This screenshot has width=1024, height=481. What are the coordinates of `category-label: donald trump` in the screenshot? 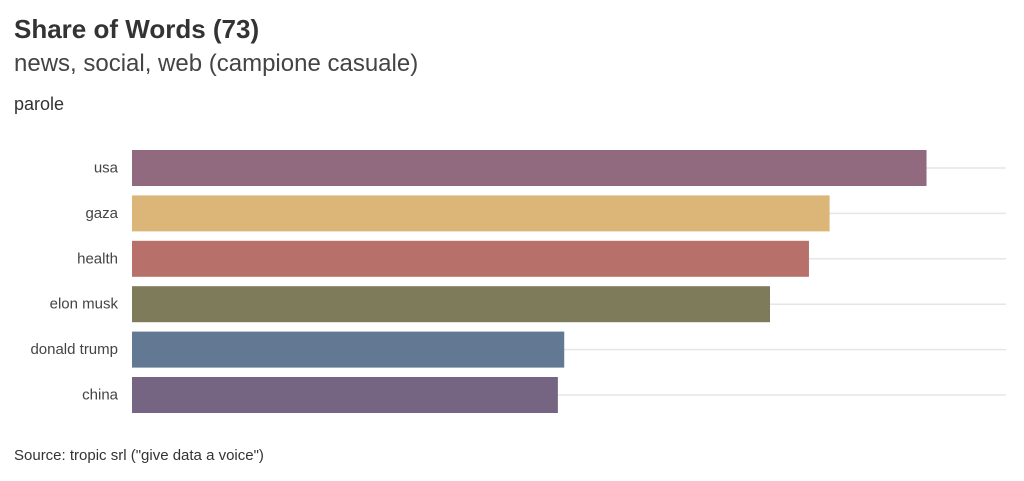 It's located at (74, 349).